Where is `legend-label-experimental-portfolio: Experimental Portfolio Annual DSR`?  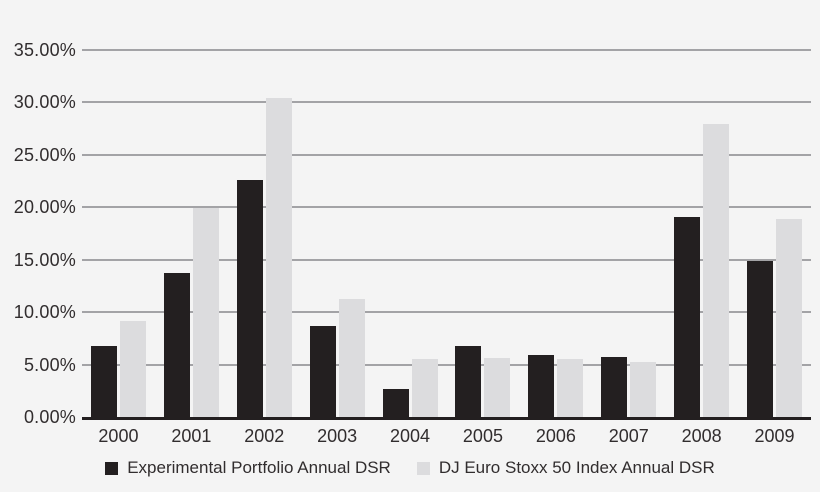
legend-label-experimental-portfolio: Experimental Portfolio Annual DSR is located at coordinates (259, 467).